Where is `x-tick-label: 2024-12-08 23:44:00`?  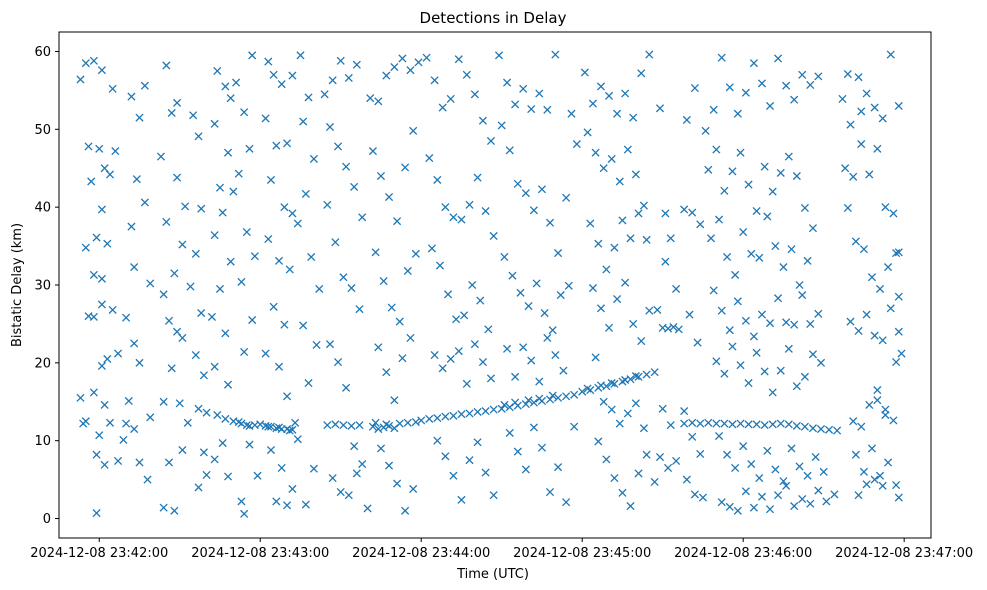
x-tick-label: 2024-12-08 23:44:00 is located at coordinates (421, 553).